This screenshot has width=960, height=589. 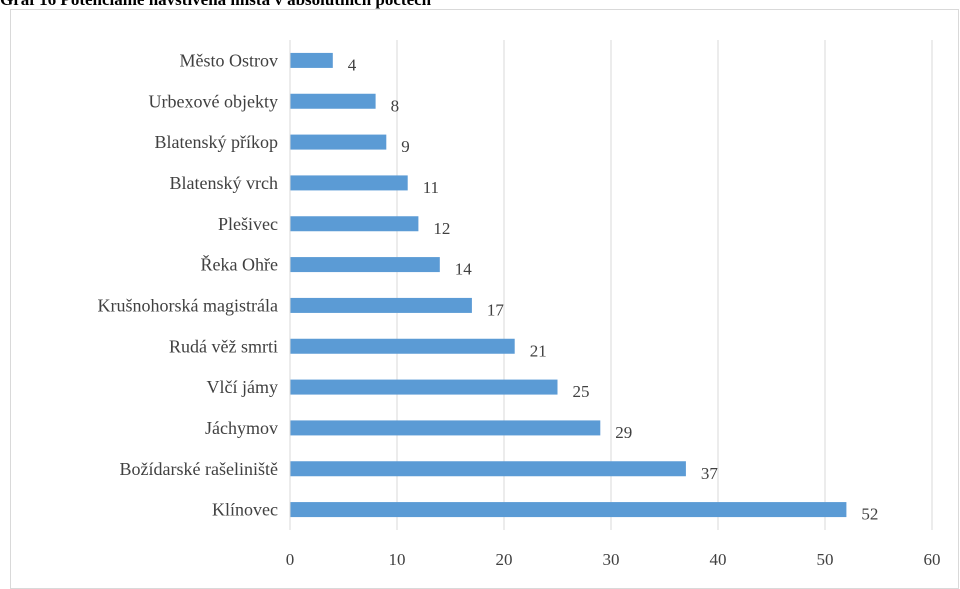 What do you see at coordinates (224, 183) in the screenshot?
I see `category-label: Blatenský vrch` at bounding box center [224, 183].